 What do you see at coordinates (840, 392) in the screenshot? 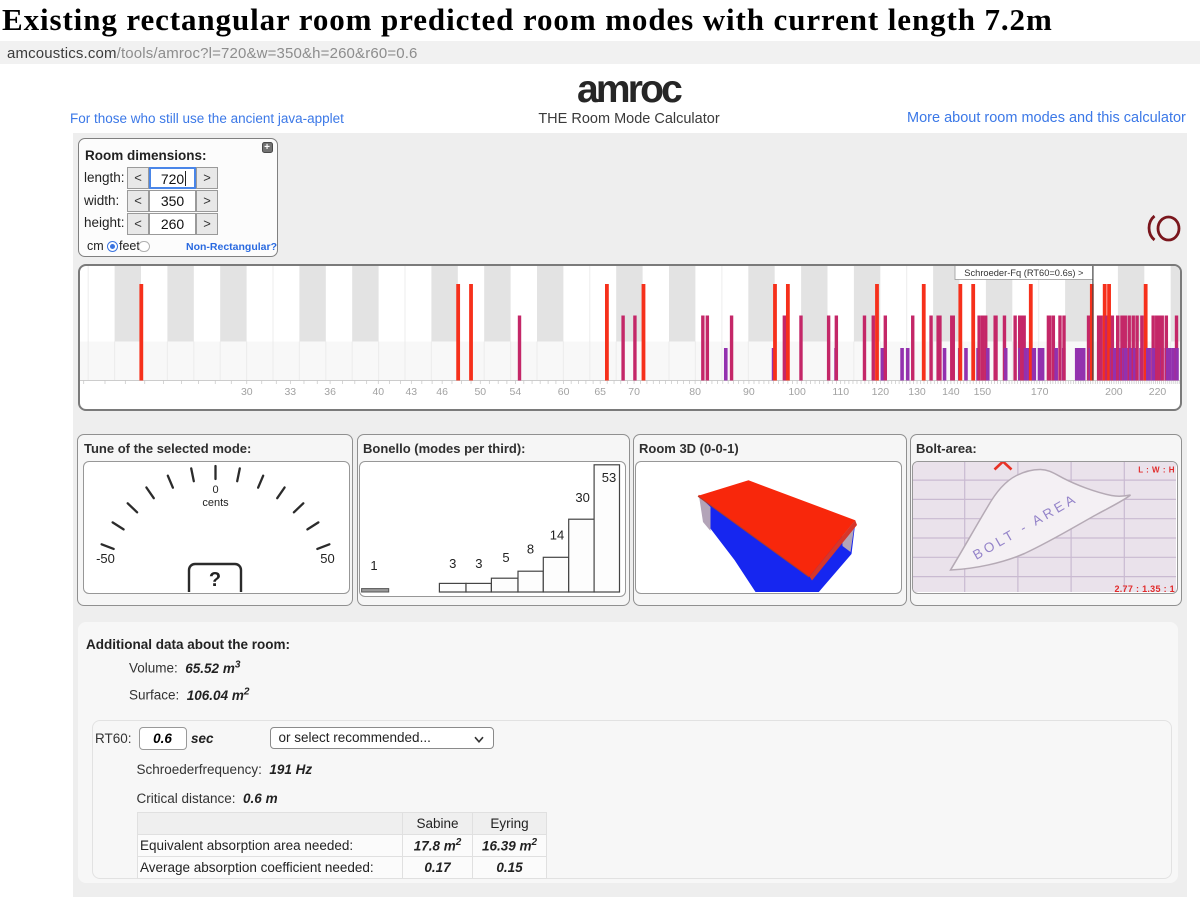
I see `svg-text: 110` at bounding box center [840, 392].